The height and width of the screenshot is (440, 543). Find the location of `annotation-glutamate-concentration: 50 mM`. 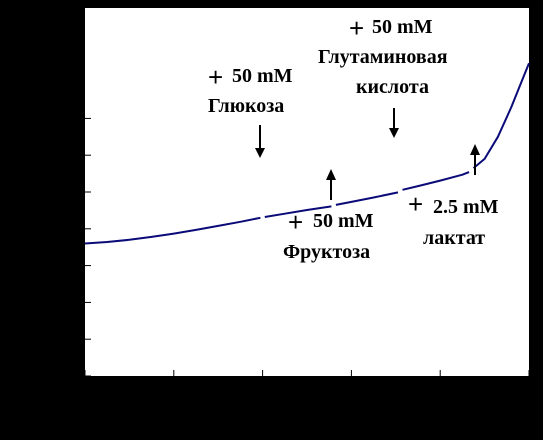

annotation-glutamate-concentration: 50 mM is located at coordinates (402, 27).